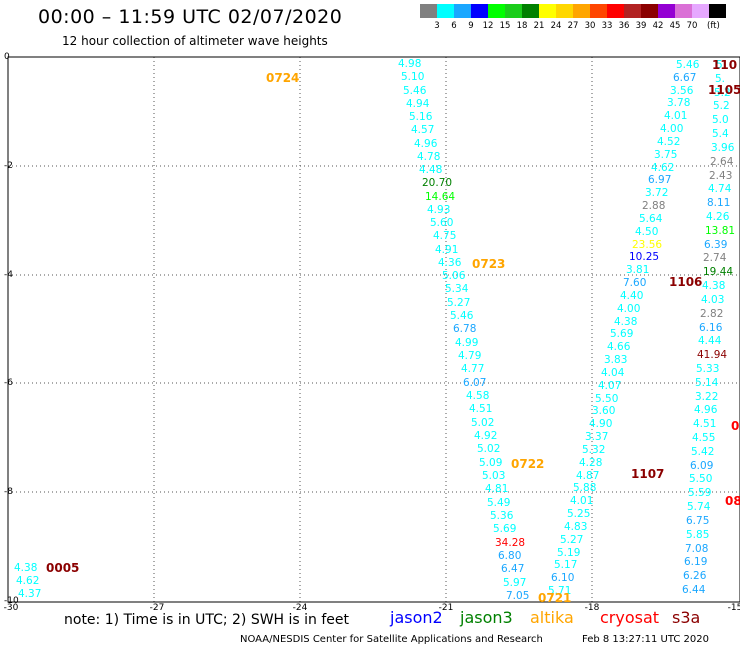 The height and width of the screenshot is (650, 740). I want to click on wave-height-value: 4.74, so click(720, 189).